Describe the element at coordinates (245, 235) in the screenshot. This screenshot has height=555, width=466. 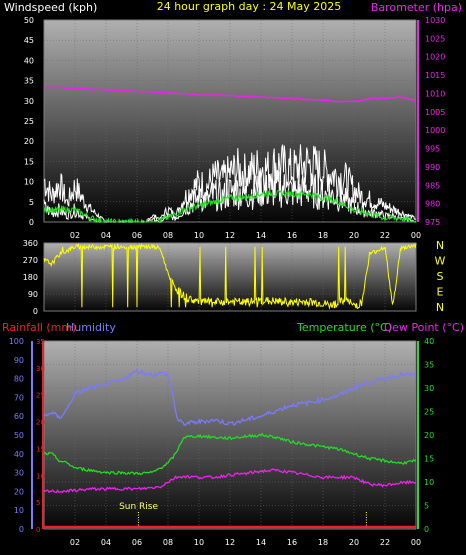
I see `wind-x-tick-labels: 02 04 06 08 10 12 14 16 18 20 22 00` at that location.